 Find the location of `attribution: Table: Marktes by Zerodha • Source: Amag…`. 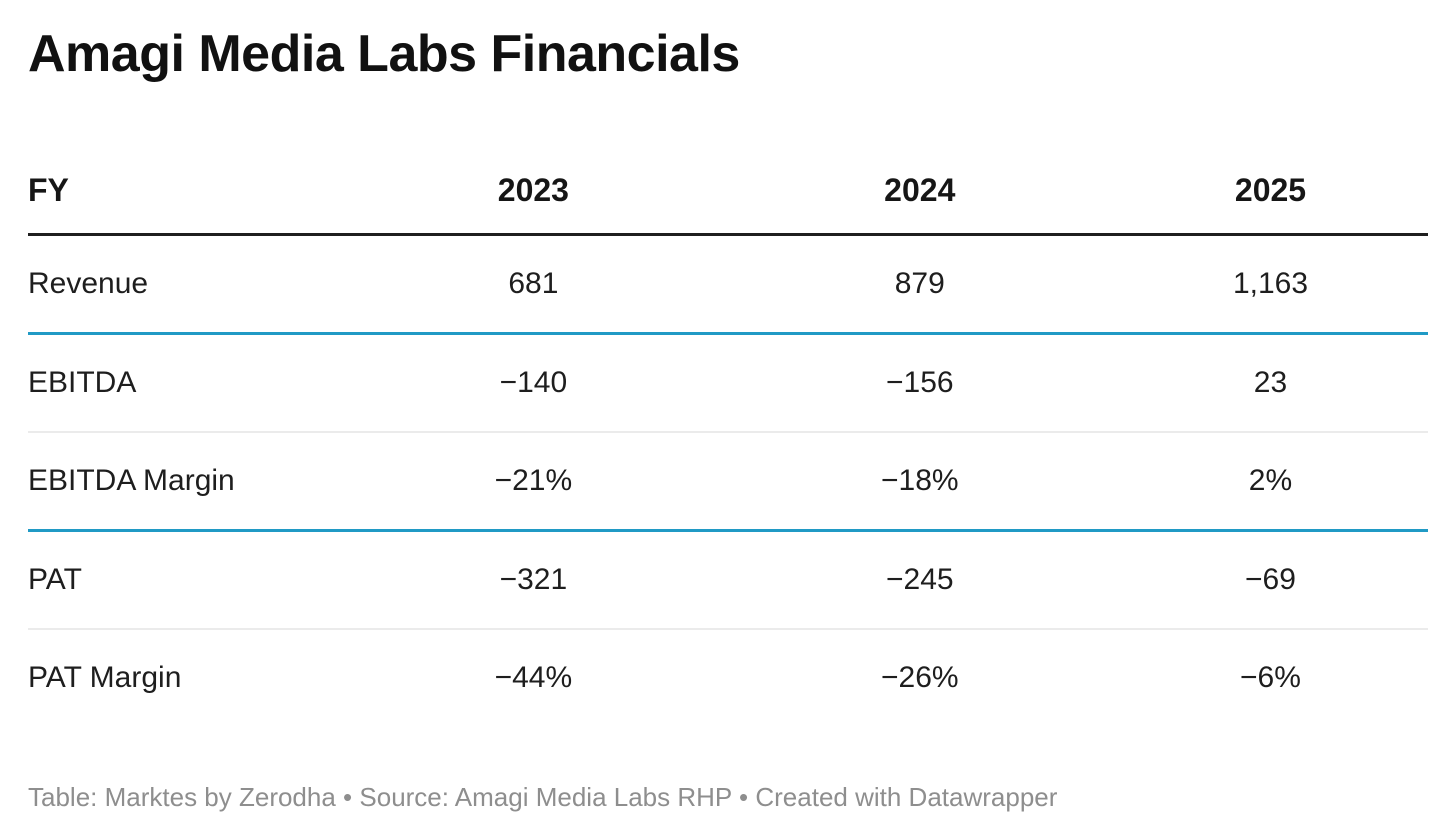

attribution: Table: Marktes by Zerodha • Source: Amag… is located at coordinates (728, 797).